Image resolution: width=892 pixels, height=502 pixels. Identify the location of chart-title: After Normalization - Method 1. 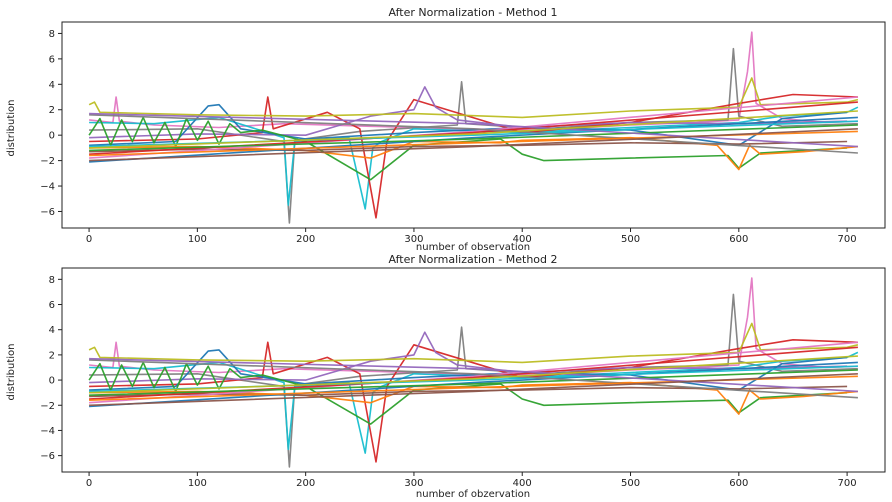
(472, 12).